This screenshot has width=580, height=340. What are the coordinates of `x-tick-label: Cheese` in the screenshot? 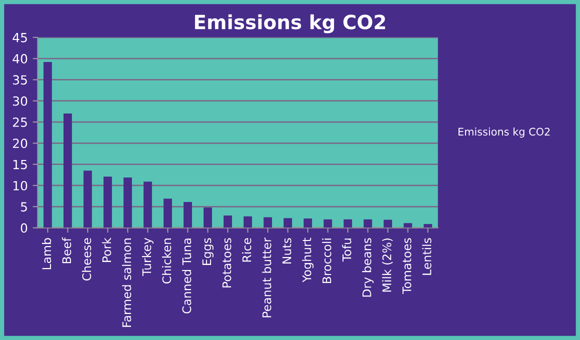 It's located at (87, 259).